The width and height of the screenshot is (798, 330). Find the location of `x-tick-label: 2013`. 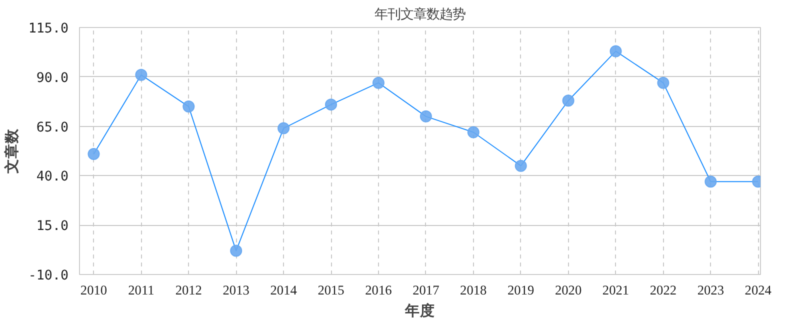

x-tick-label: 2013 is located at coordinates (236, 290).